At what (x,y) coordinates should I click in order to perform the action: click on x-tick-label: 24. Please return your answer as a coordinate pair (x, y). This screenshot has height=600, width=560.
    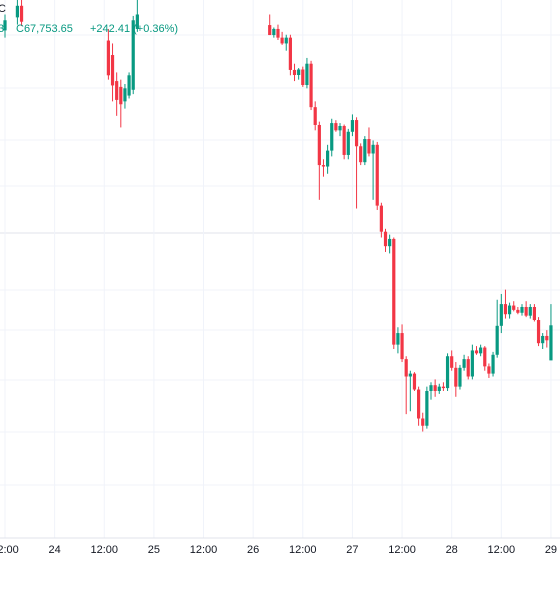
    Looking at the image, I should click on (55, 550).